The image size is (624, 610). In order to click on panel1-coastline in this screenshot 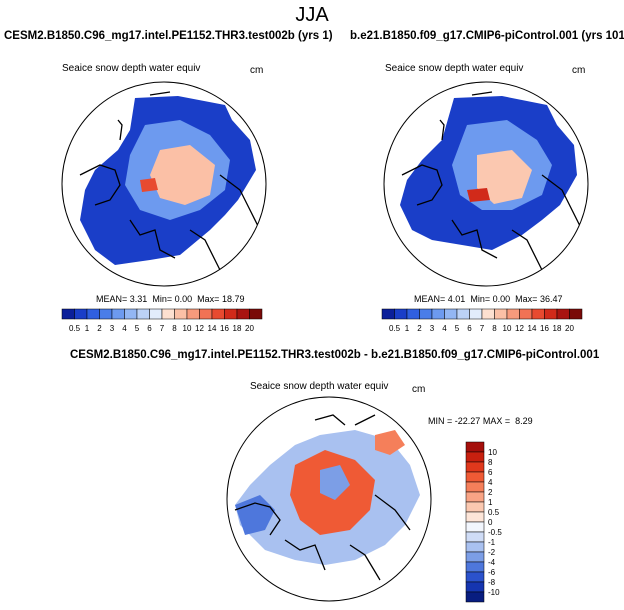, I will do `click(170, 181)`.